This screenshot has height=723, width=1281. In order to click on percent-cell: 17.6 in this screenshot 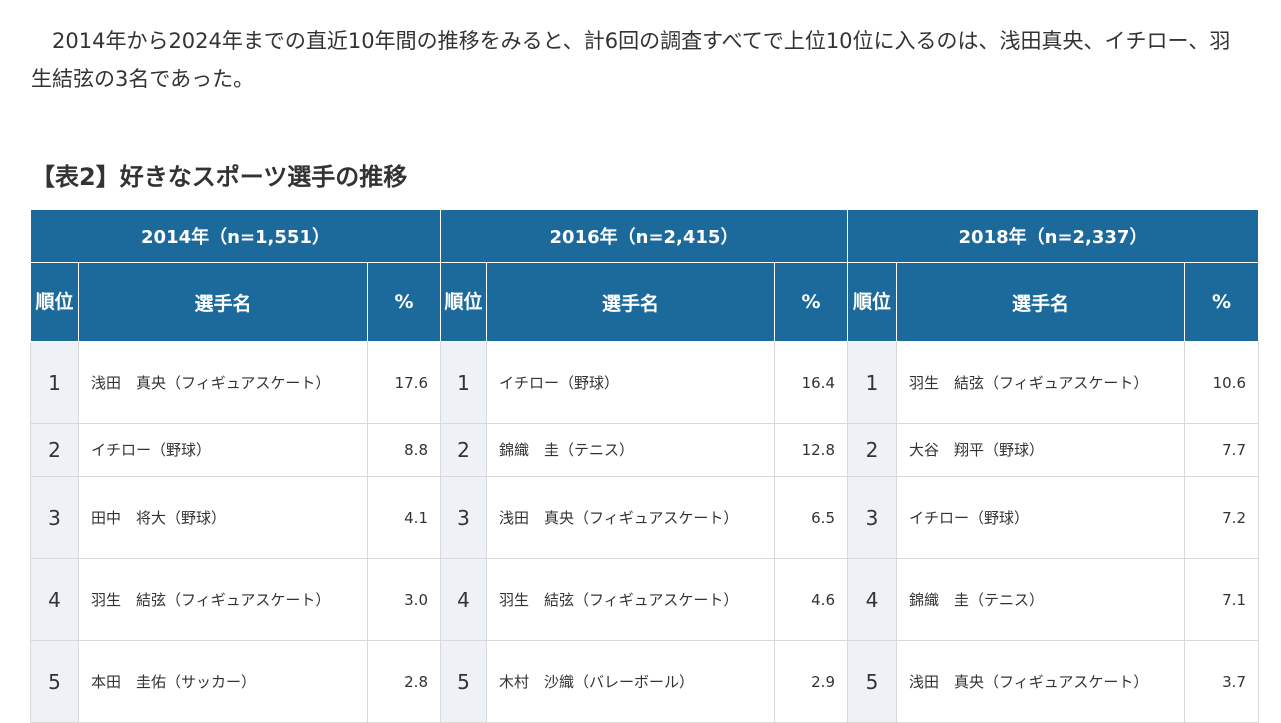, I will do `click(404, 382)`.